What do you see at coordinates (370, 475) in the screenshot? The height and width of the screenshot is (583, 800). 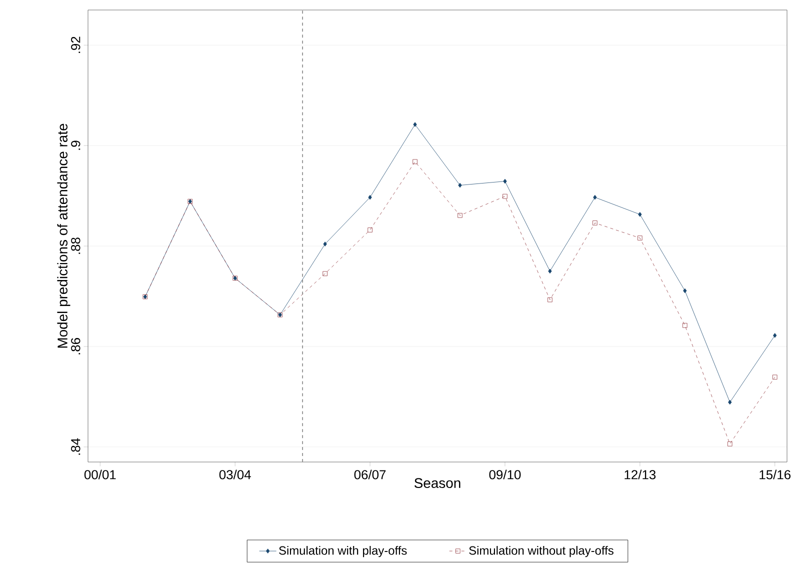 I see `x-tick-label: 06/07` at bounding box center [370, 475].